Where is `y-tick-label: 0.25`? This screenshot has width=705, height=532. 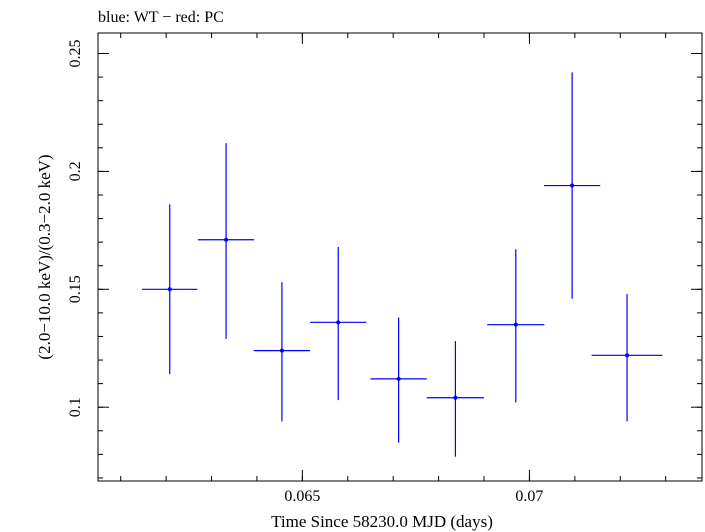 y-tick-label: 0.25 is located at coordinates (75, 54).